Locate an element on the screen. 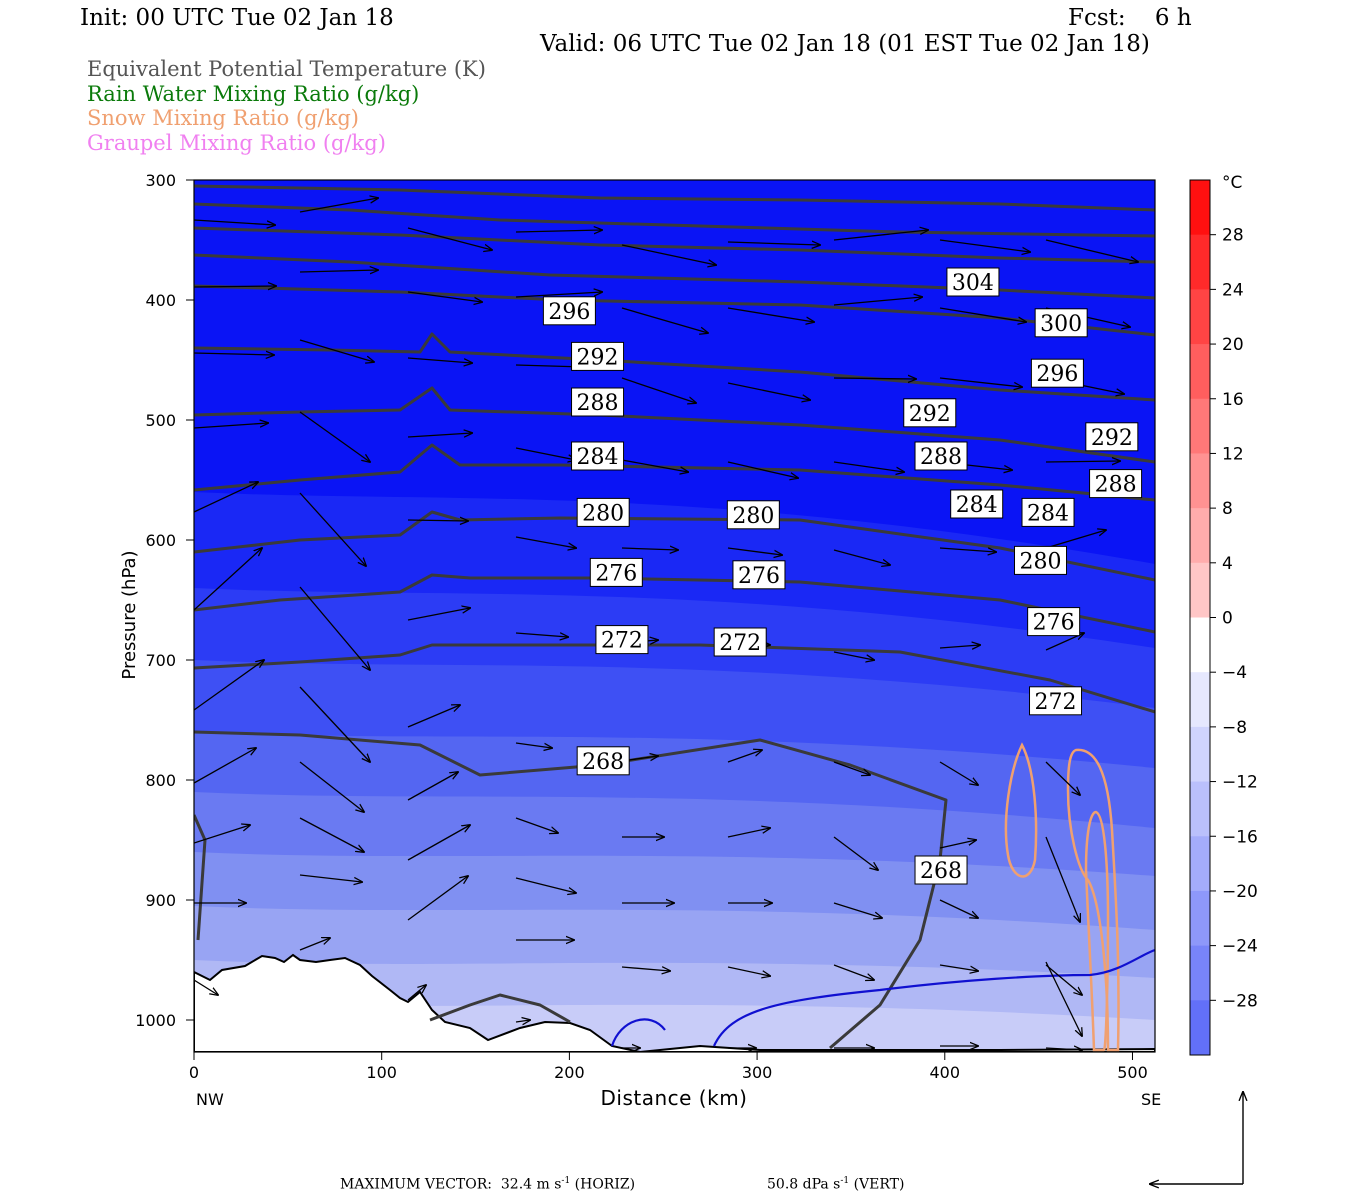 Image resolution: width=1350 pixels, height=1200 pixels. y-tick-label: 500 is located at coordinates (160, 420).